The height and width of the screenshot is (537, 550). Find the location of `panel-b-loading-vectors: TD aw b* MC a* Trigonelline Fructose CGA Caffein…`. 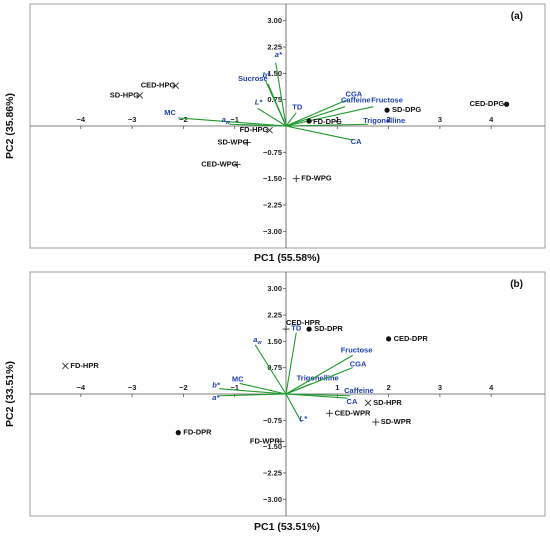

panel-b-loading-vectors: TD aw b* MC a* Trigonelline Fructose CGA Caffein… is located at coordinates (292, 374).